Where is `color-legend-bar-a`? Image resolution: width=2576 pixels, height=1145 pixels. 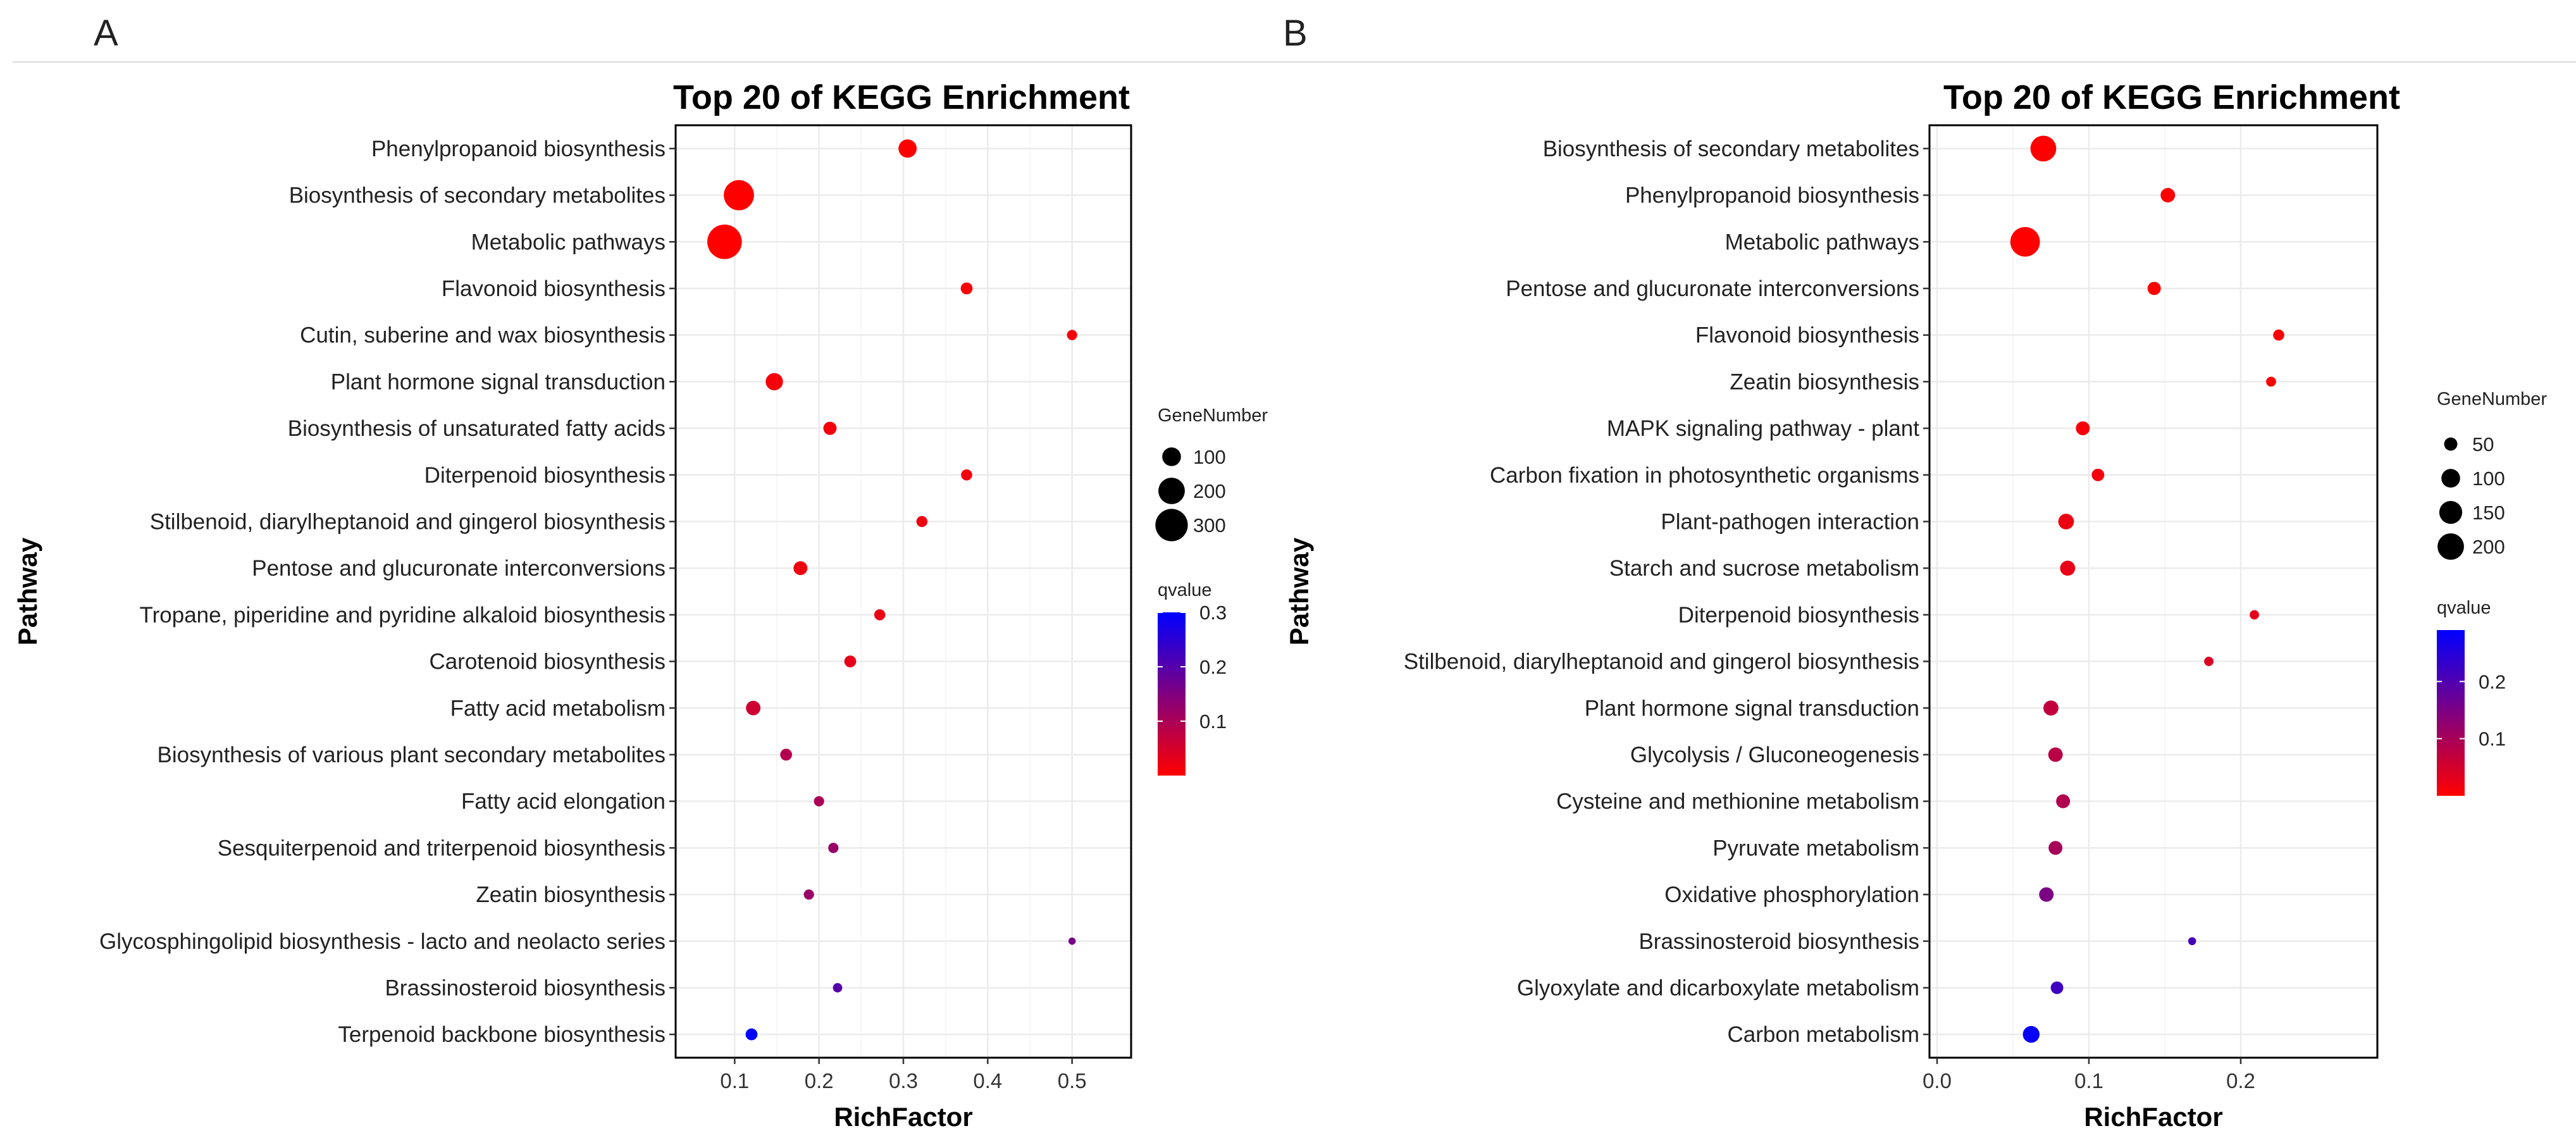 color-legend-bar-a is located at coordinates (1172, 694).